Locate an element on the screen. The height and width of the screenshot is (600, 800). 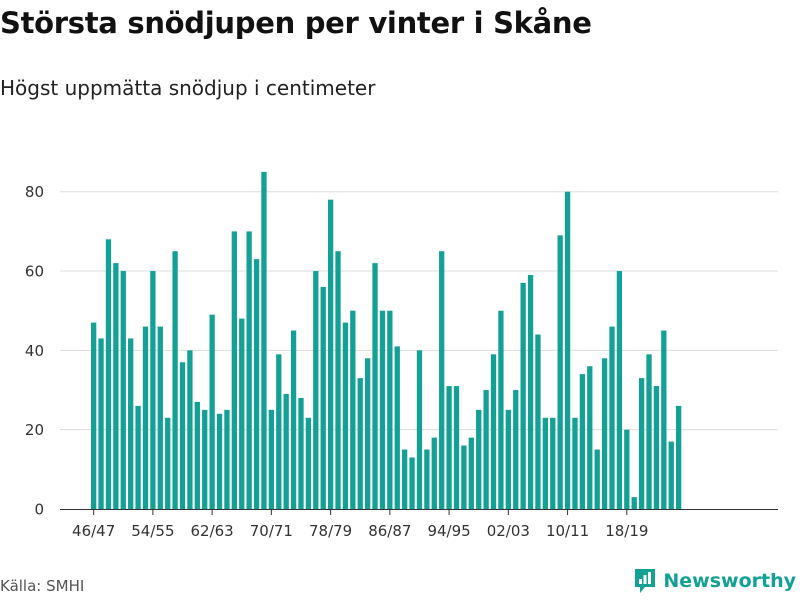
brand-name: Newsworthy is located at coordinates (729, 581).